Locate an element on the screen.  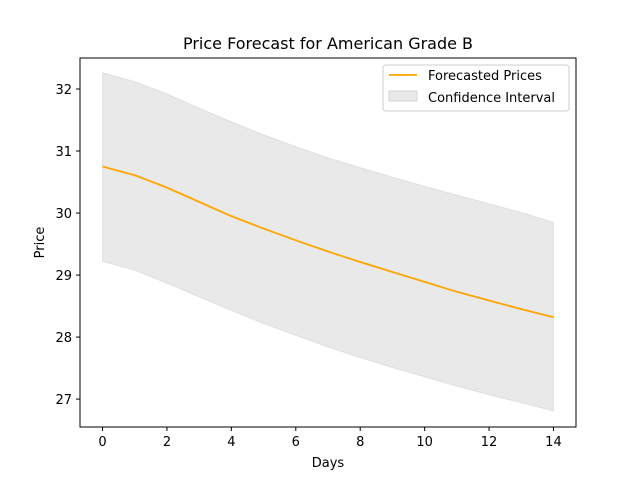
legend-box is located at coordinates (476, 88).